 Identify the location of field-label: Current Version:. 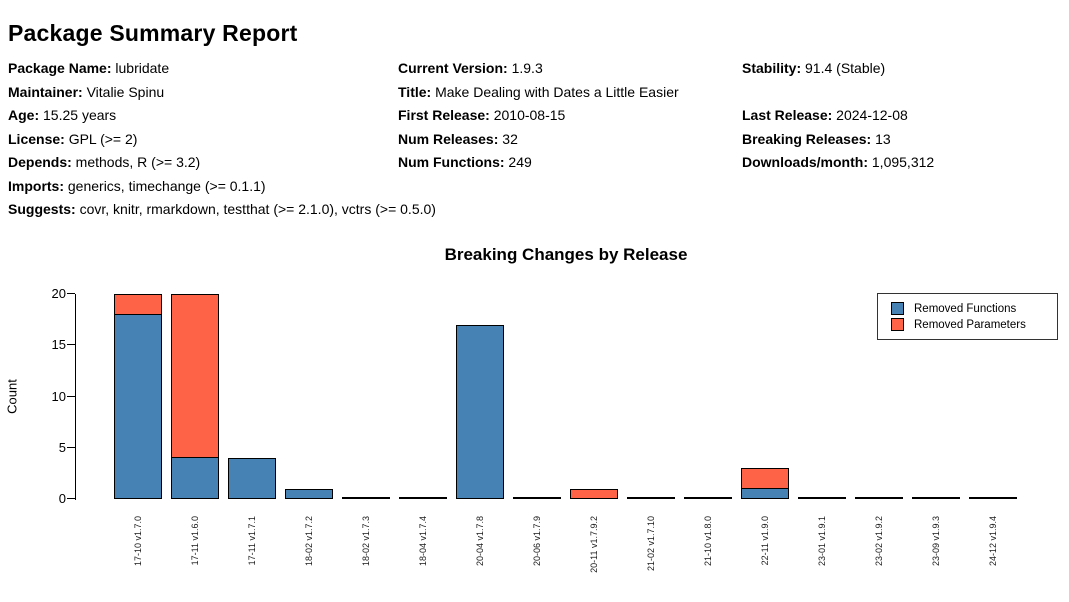
(453, 68).